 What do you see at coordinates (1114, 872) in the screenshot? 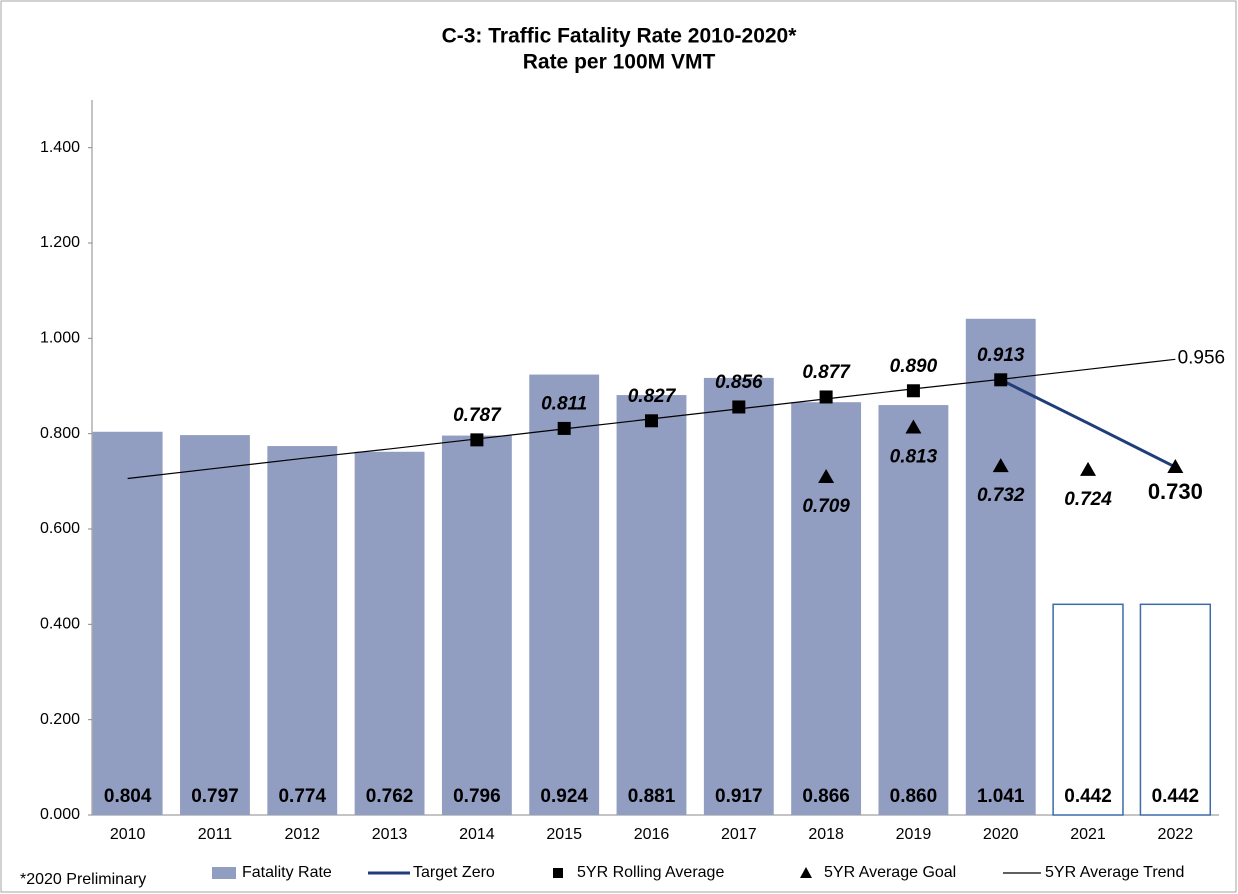
I see `legend-label: 5YR Average Trend` at bounding box center [1114, 872].